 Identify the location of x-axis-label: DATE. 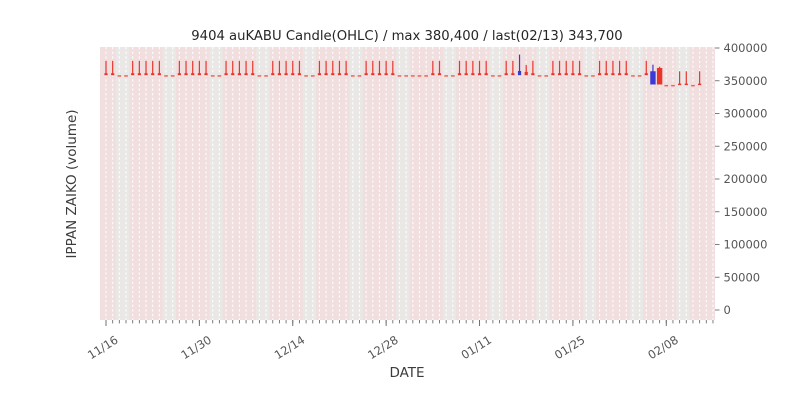
(406, 373).